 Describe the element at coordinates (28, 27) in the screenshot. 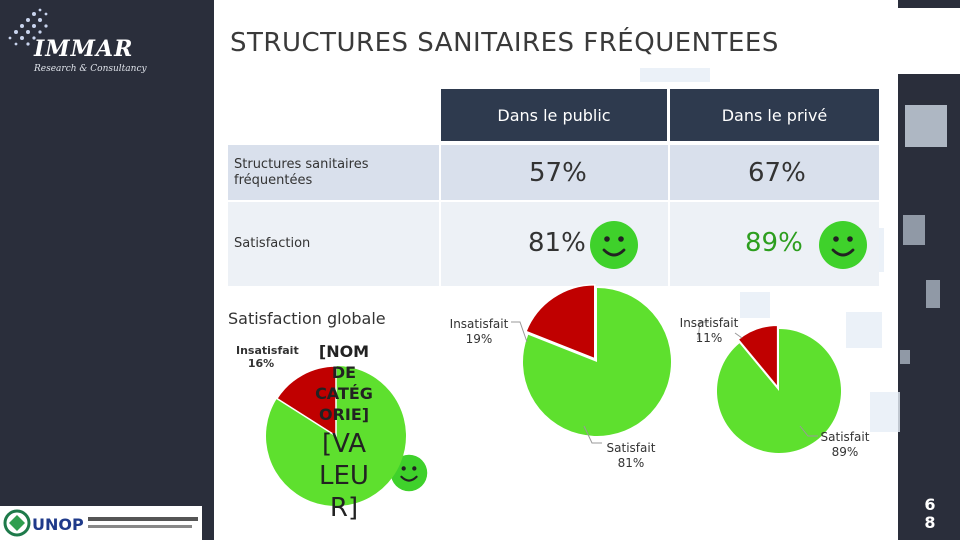

I see `logo-dots-icon` at that location.